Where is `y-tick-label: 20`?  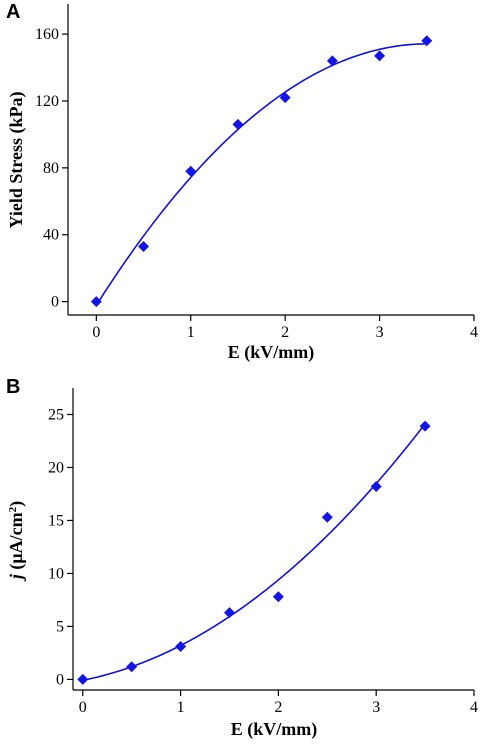
y-tick-label: 20 is located at coordinates (56, 467).